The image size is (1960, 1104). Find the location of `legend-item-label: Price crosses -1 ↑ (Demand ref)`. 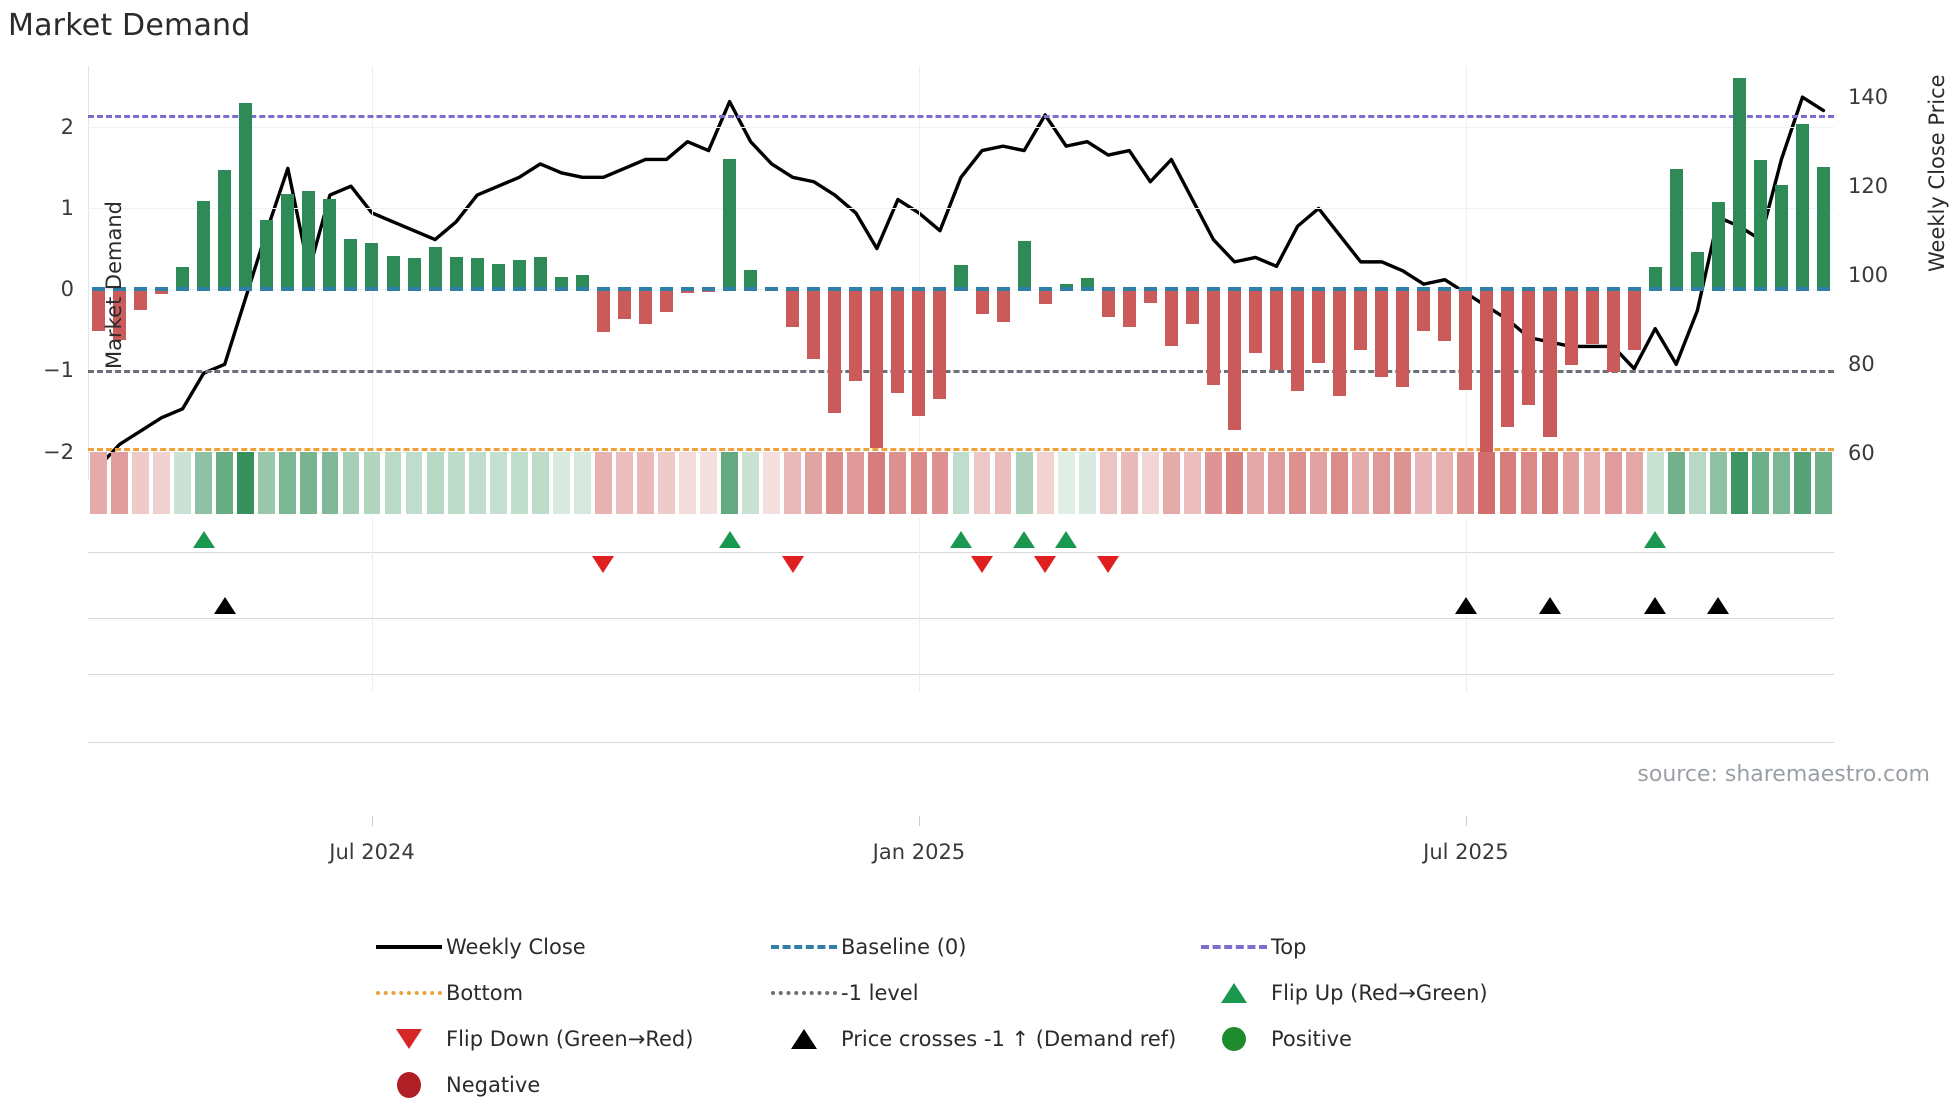

legend-item-label: Price crosses -1 ↑ (Demand ref) is located at coordinates (1009, 1039).